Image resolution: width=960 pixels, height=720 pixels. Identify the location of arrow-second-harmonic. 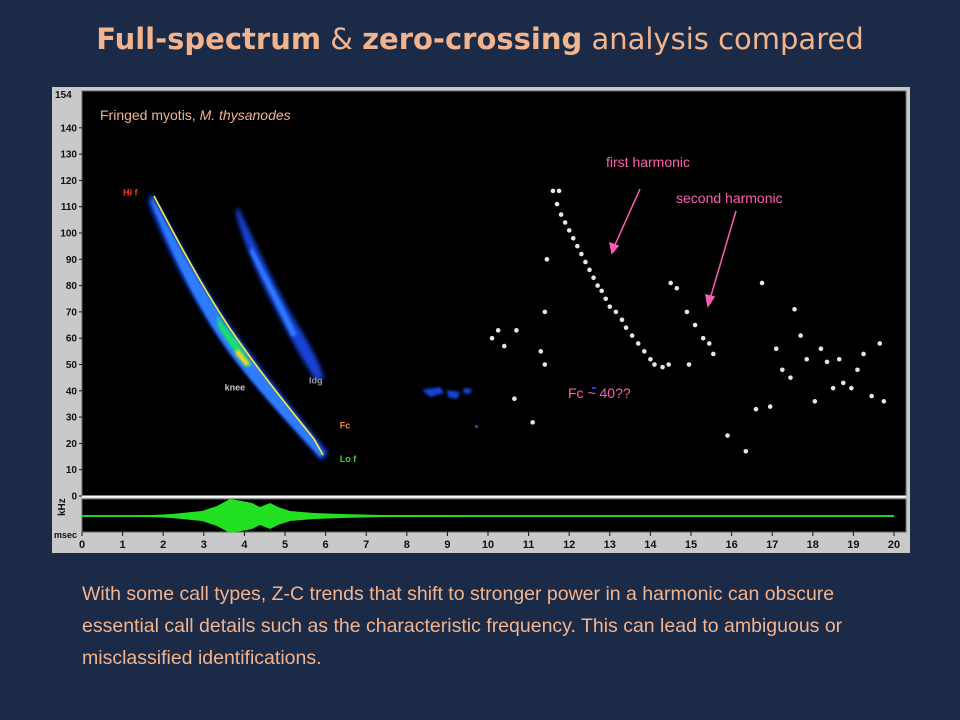
(723, 255).